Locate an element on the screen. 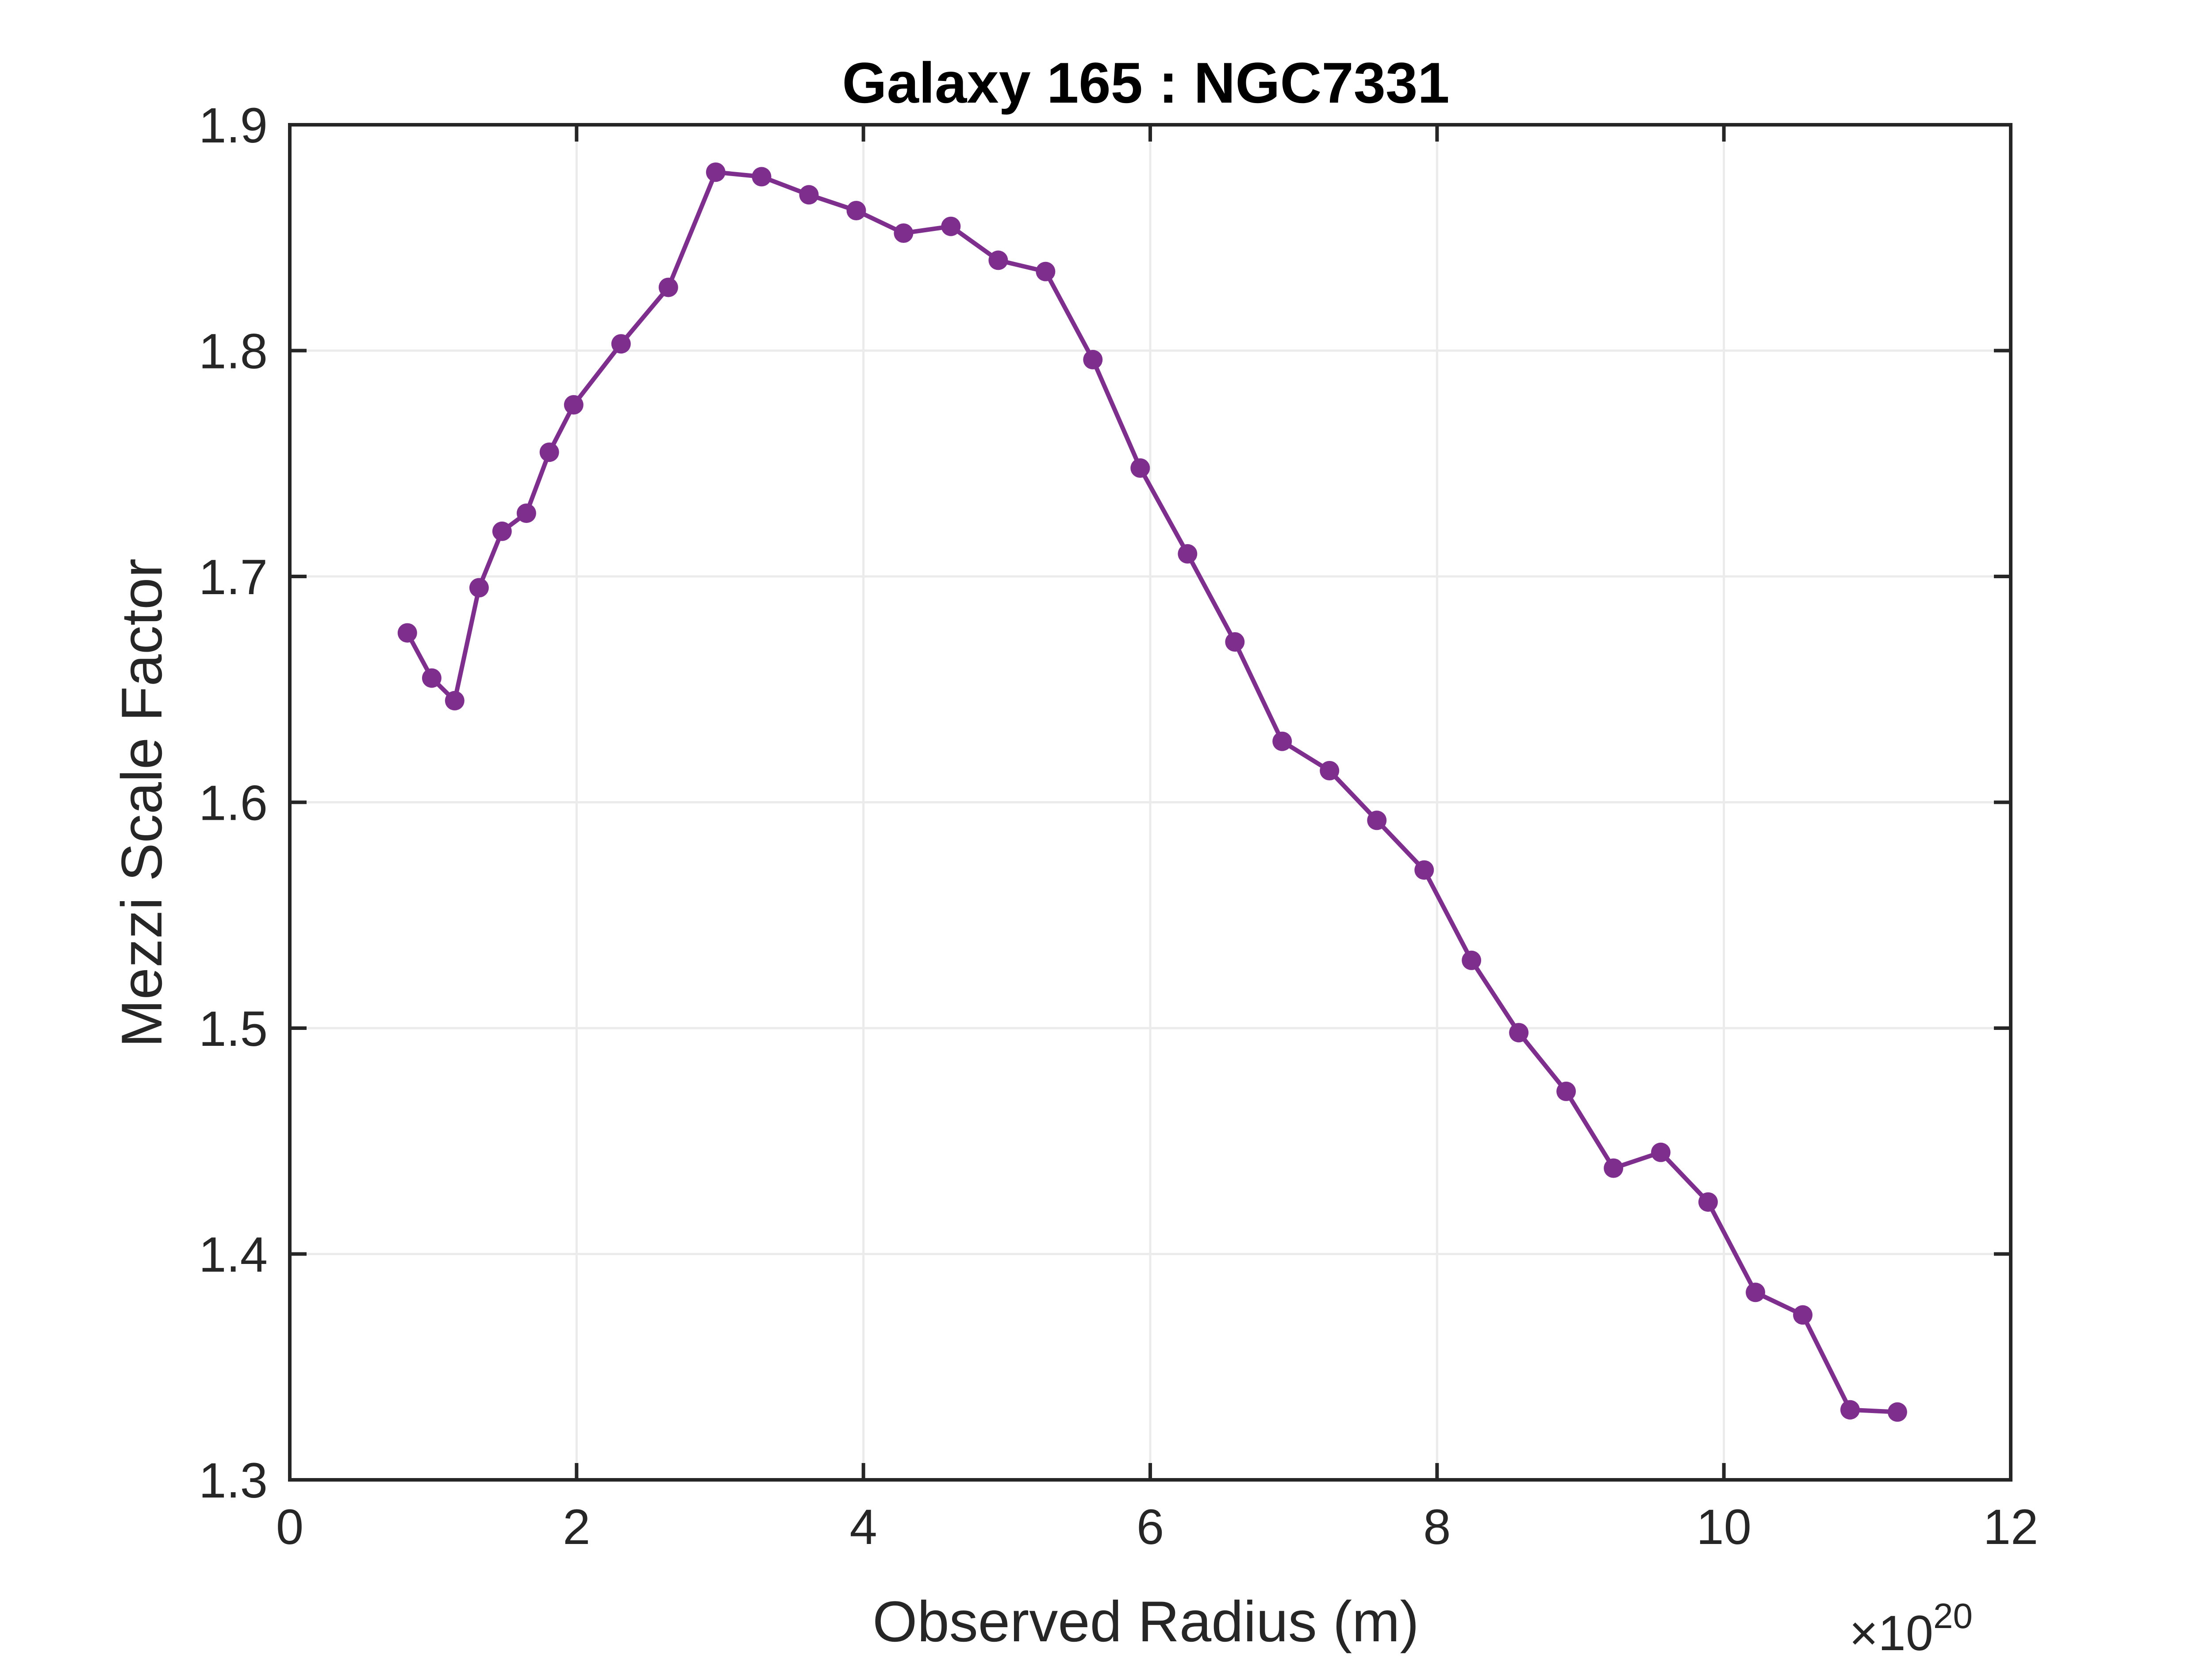  y-tick-label: 1.8 is located at coordinates (234, 352).